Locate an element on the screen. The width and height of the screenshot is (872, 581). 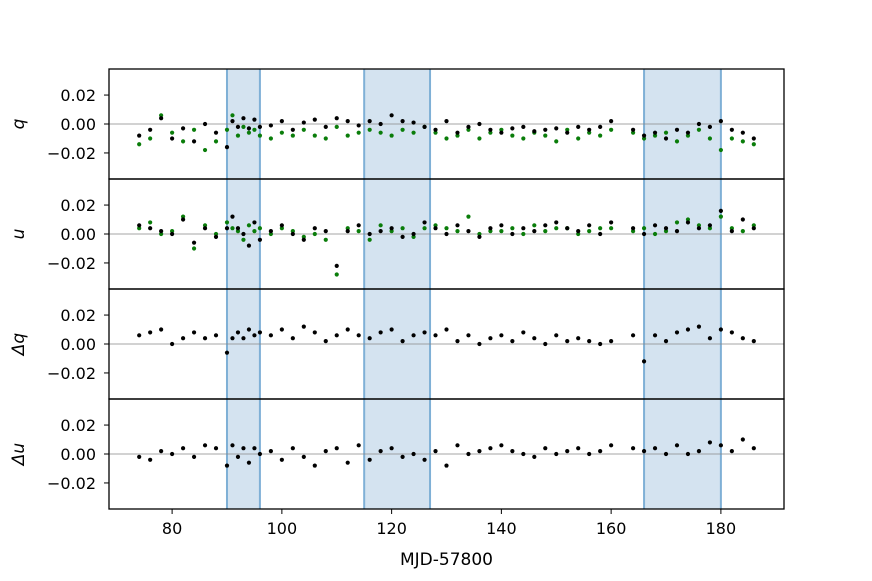
y-axis-label: Δq is located at coordinates (19, 345).